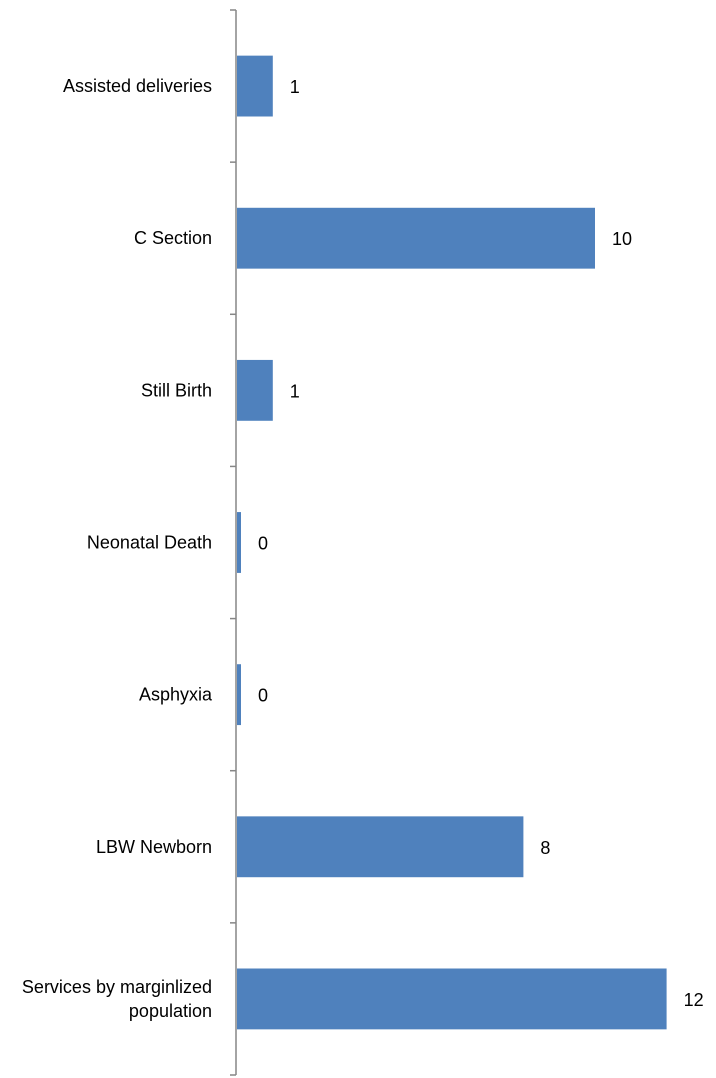  I want to click on category-label: Asphyxia, so click(176, 695).